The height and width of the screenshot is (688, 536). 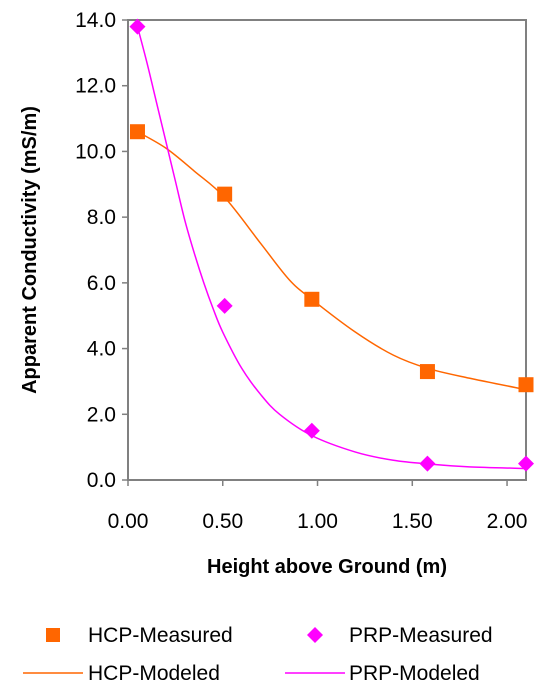 What do you see at coordinates (101, 480) in the screenshot?
I see `y-tick-label: 0.0` at bounding box center [101, 480].